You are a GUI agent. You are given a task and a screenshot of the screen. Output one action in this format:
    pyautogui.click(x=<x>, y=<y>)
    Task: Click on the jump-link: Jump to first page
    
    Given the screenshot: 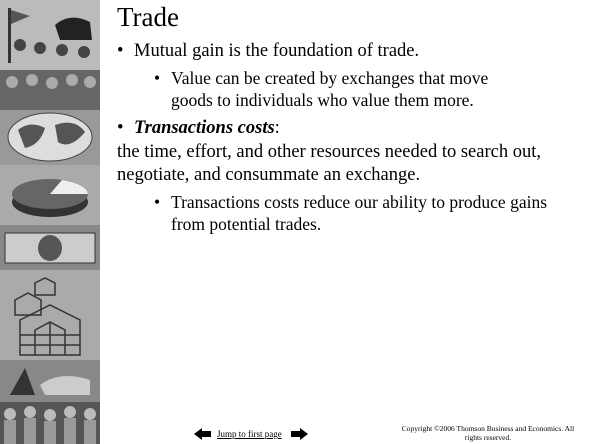 What is the action you would take?
    pyautogui.click(x=249, y=434)
    